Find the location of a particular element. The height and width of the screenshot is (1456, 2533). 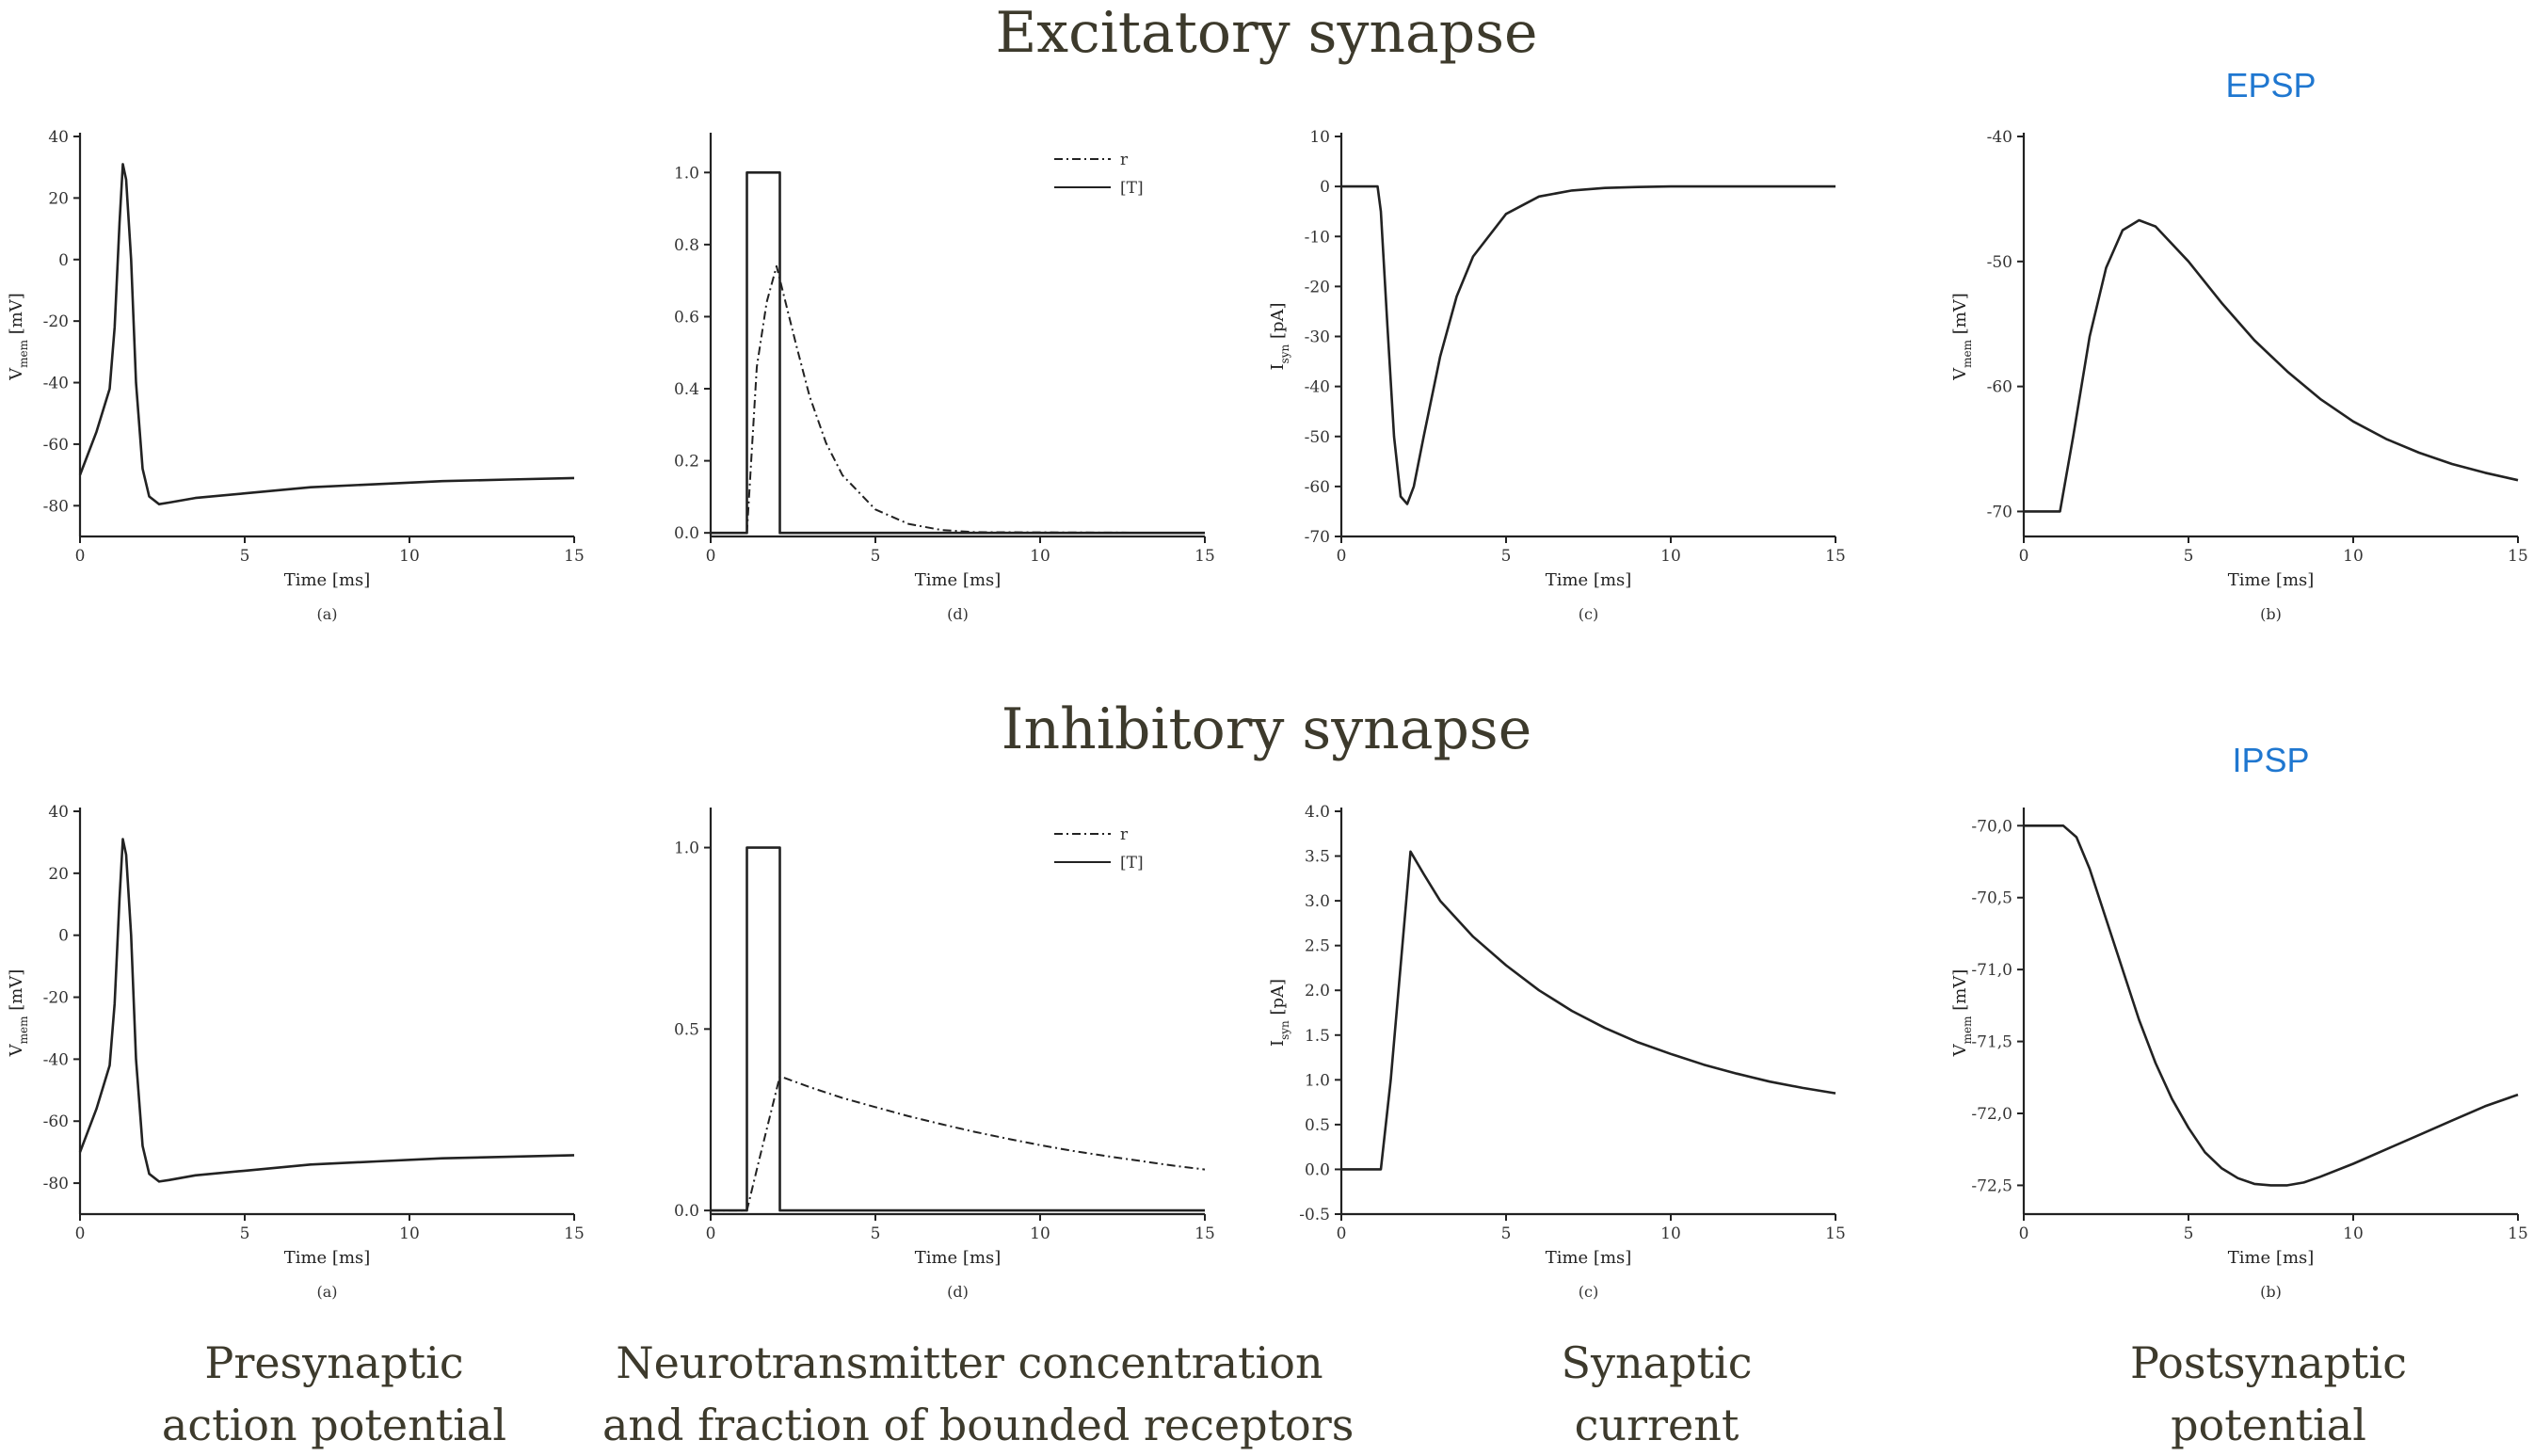

y-tick-label: -71,5 is located at coordinates (1992, 1042).